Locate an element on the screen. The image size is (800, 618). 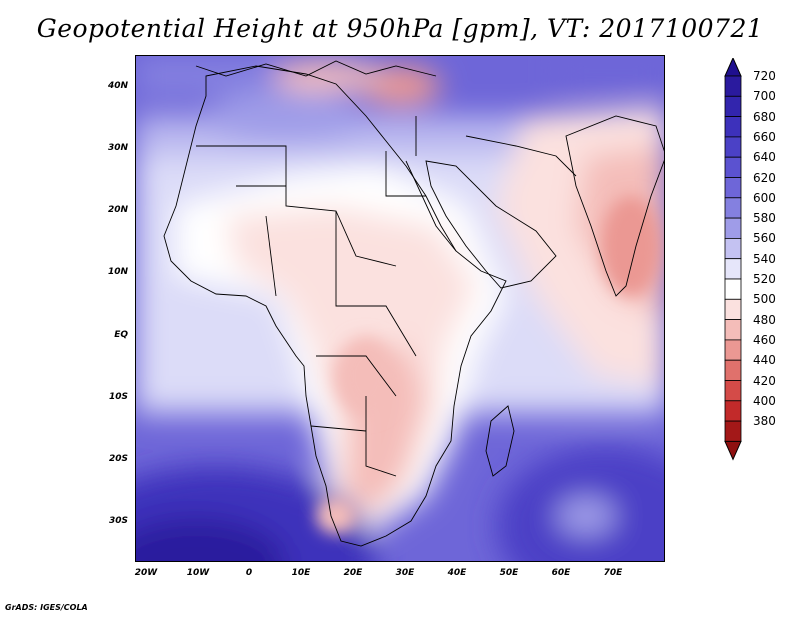
colorbar-graphic is located at coordinates (733, 259).